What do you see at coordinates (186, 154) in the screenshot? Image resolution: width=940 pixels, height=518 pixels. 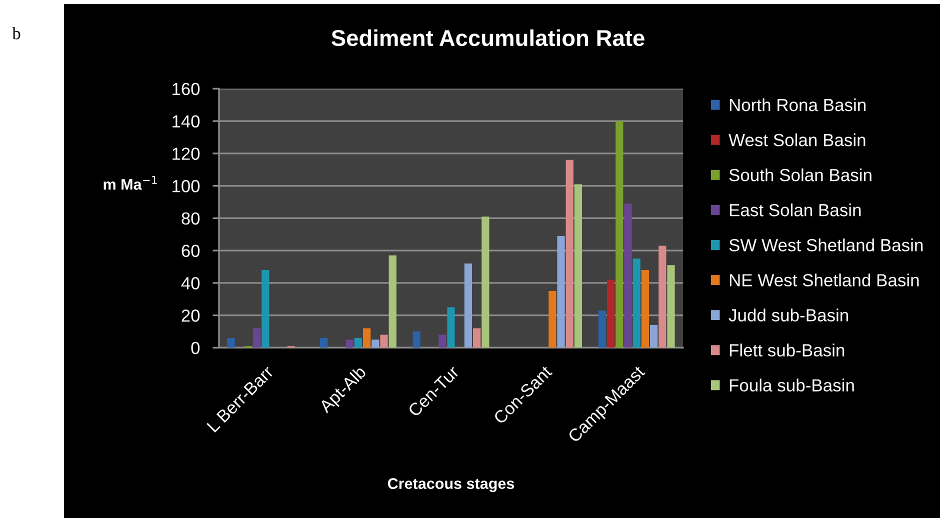 I see `y-tick-label: 120` at bounding box center [186, 154].